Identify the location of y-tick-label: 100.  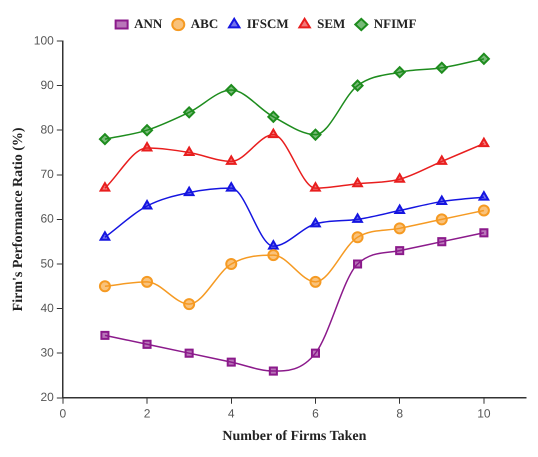
(44, 40).